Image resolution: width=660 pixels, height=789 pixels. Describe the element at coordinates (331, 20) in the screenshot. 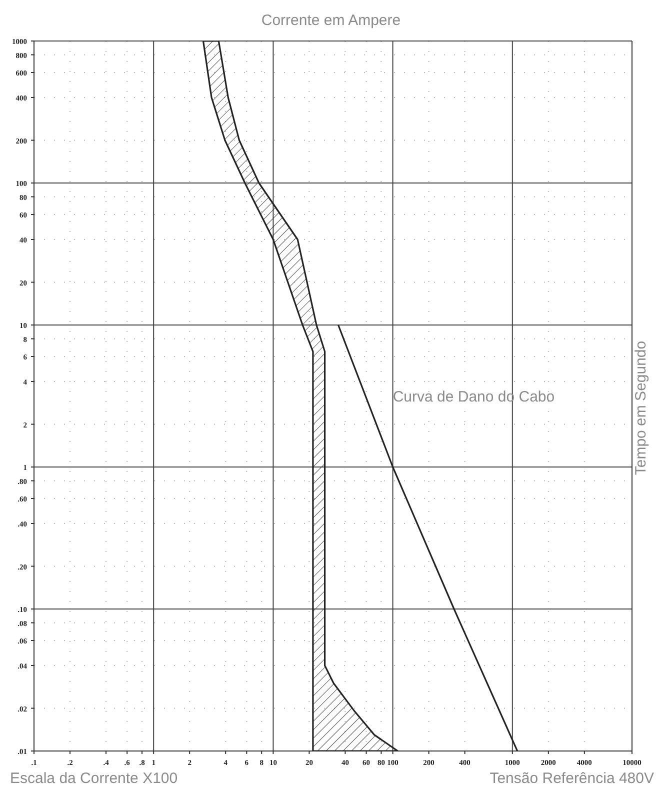

I see `chart-title: Corrente em Ampere` at that location.